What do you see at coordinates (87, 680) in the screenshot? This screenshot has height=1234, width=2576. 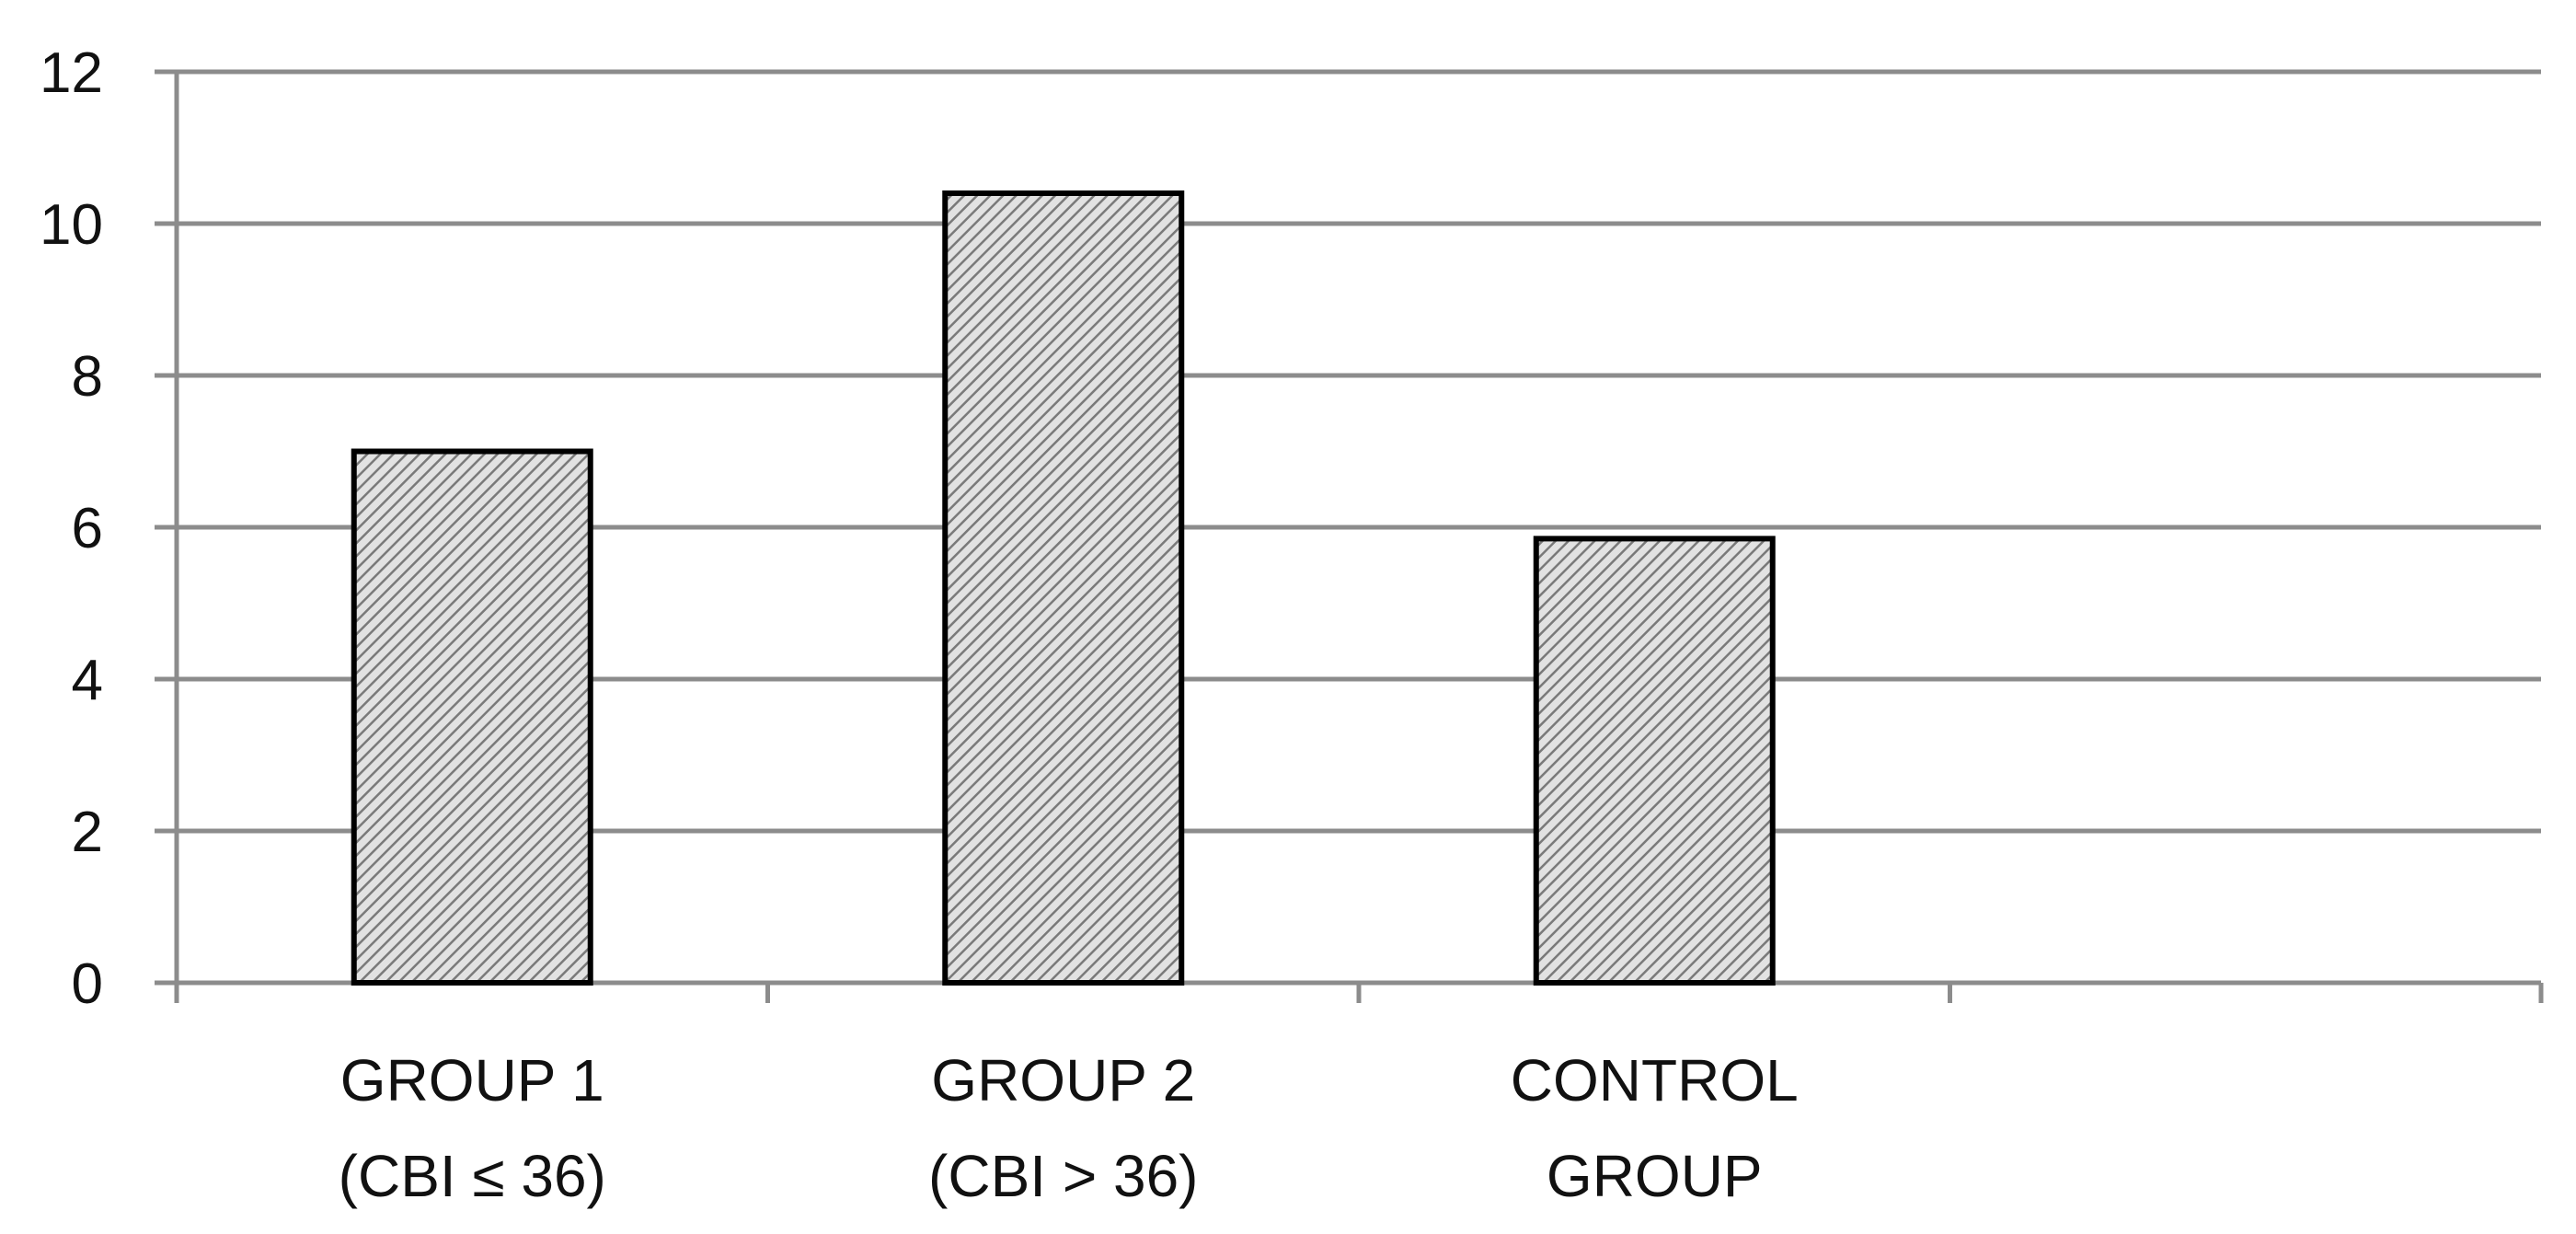 I see `y-tick-label: 4` at bounding box center [87, 680].